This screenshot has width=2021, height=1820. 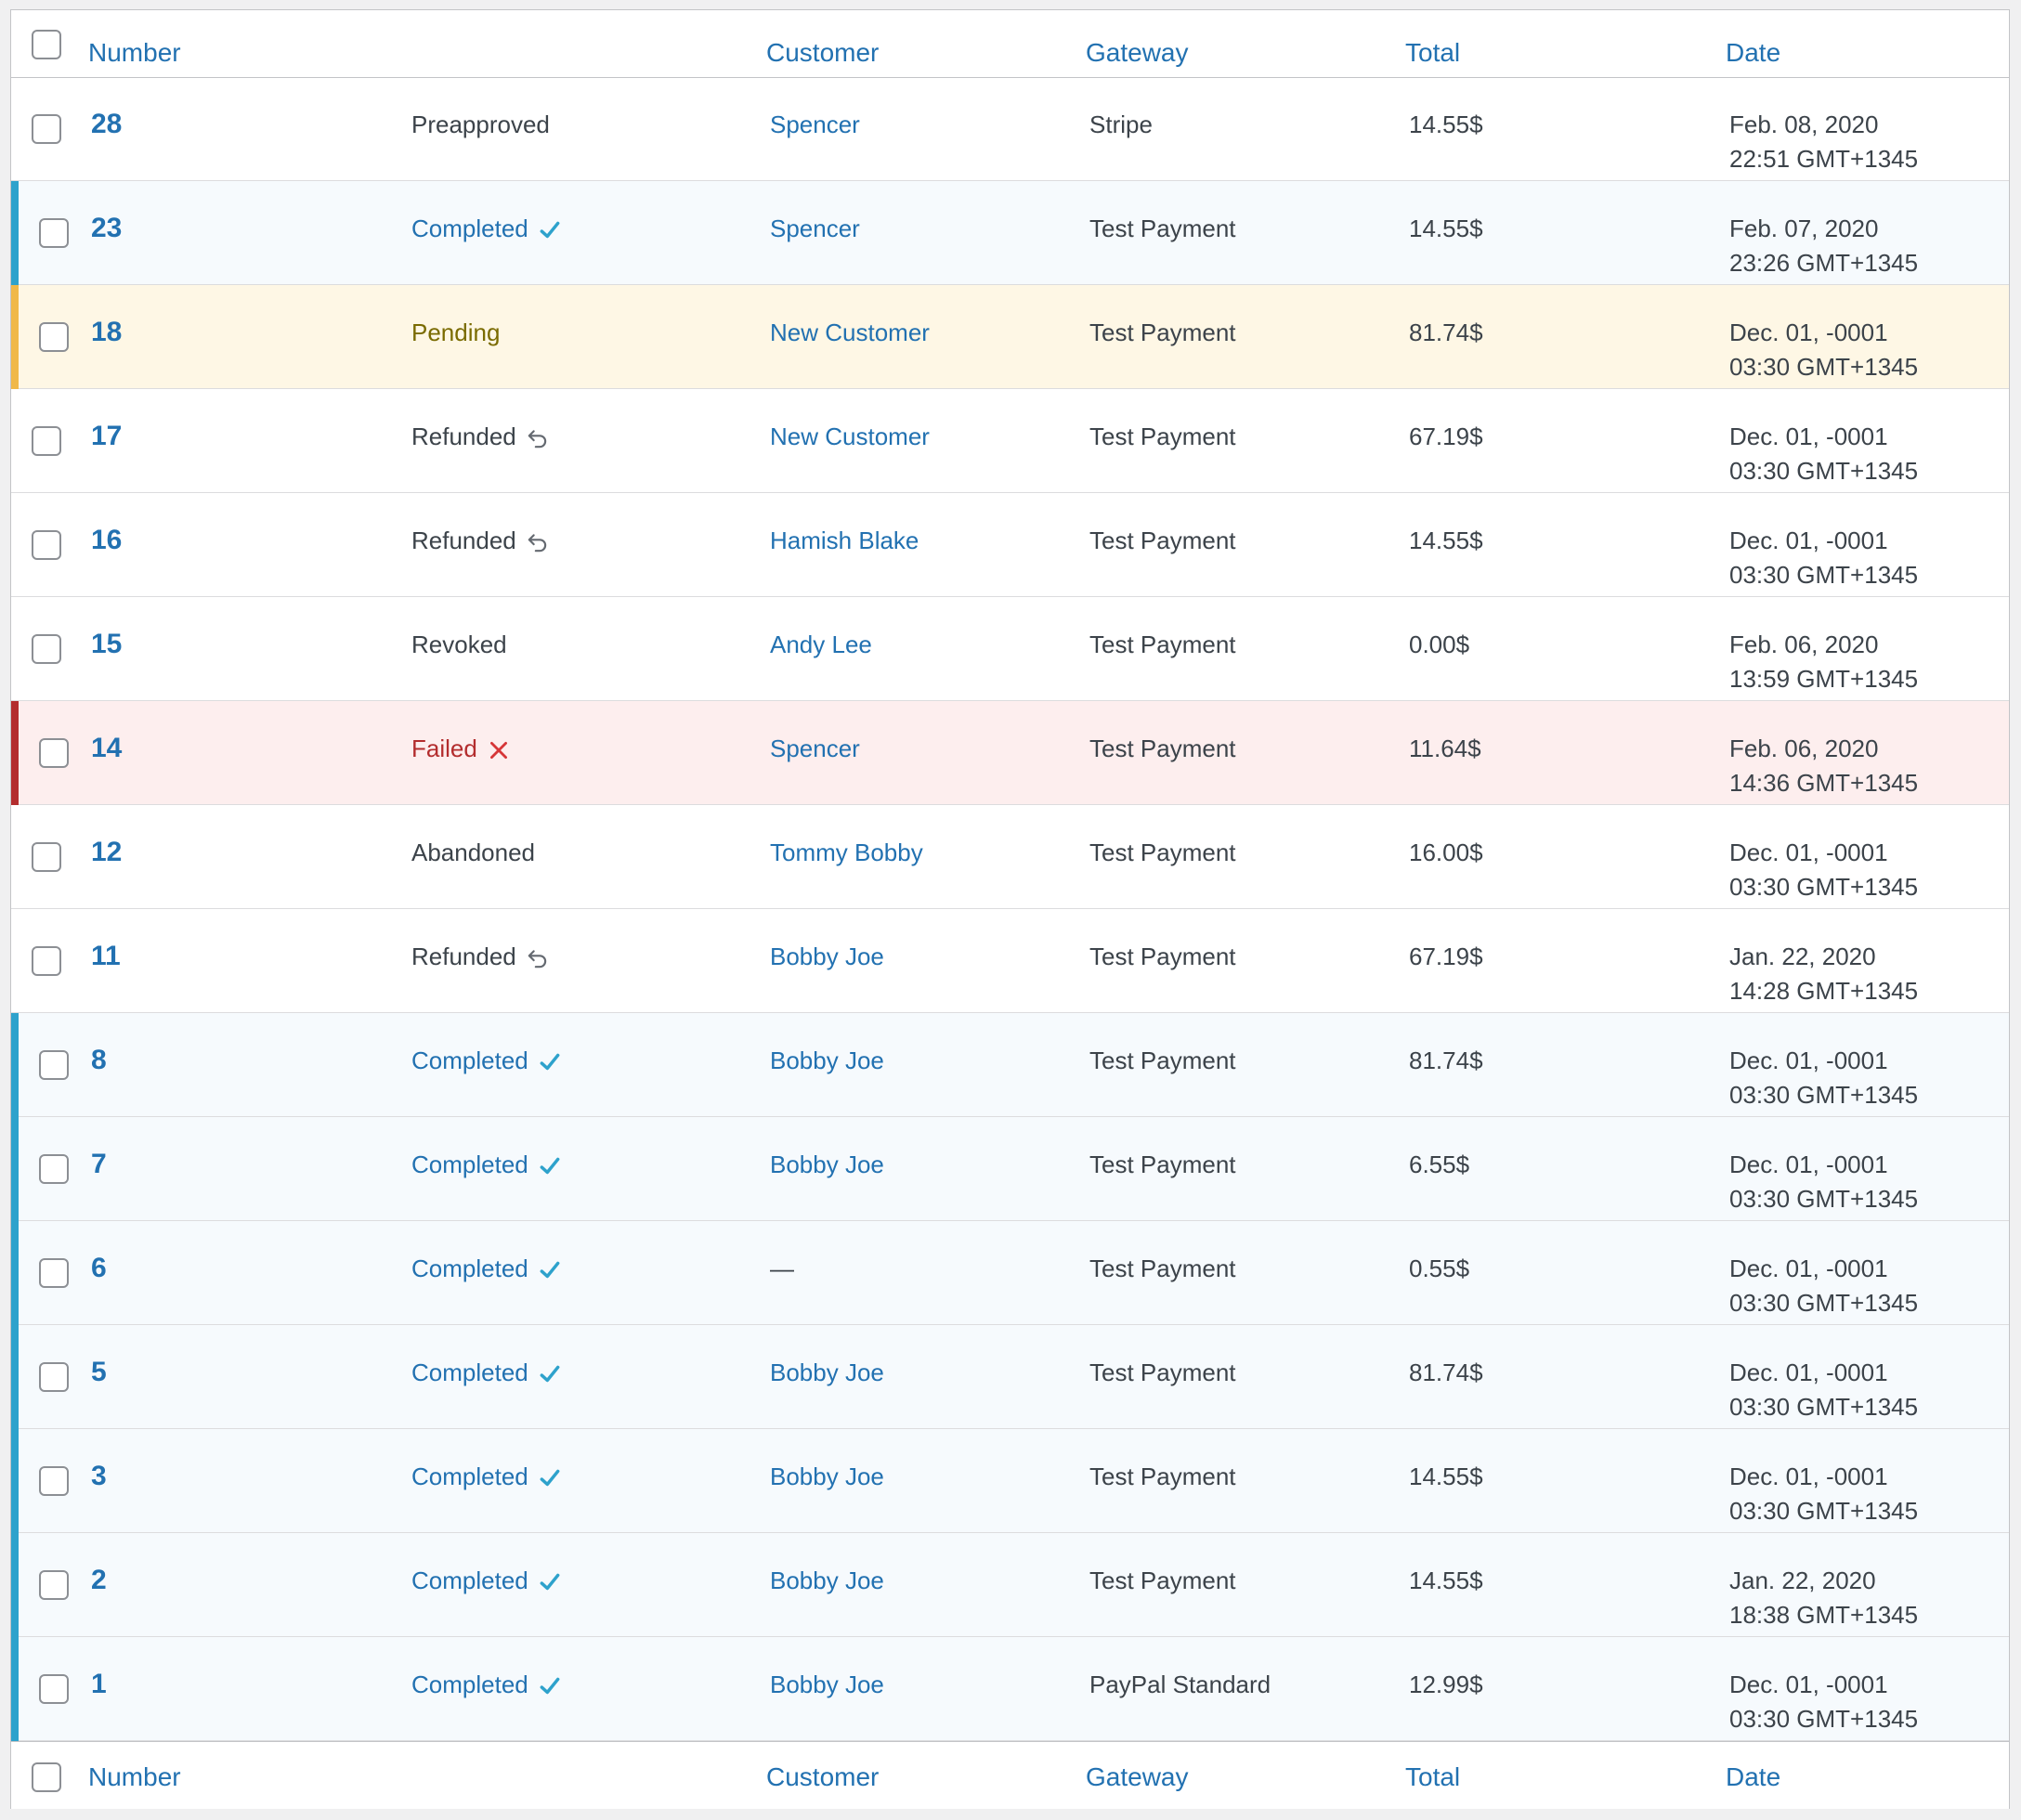 What do you see at coordinates (1433, 52) in the screenshot?
I see `column-header-total: Total` at bounding box center [1433, 52].